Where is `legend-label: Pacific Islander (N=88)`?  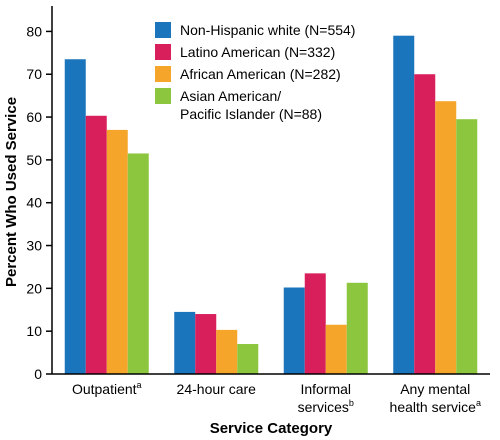
legend-label: Pacific Islander (N=88) is located at coordinates (251, 114).